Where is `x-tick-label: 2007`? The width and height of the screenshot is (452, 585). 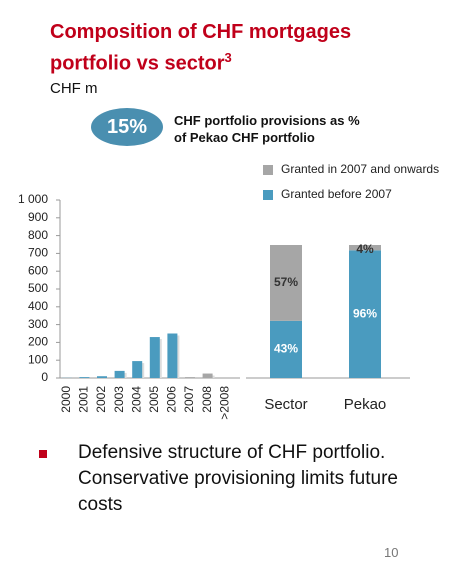
x-tick-label: 2007 is located at coordinates (189, 399).